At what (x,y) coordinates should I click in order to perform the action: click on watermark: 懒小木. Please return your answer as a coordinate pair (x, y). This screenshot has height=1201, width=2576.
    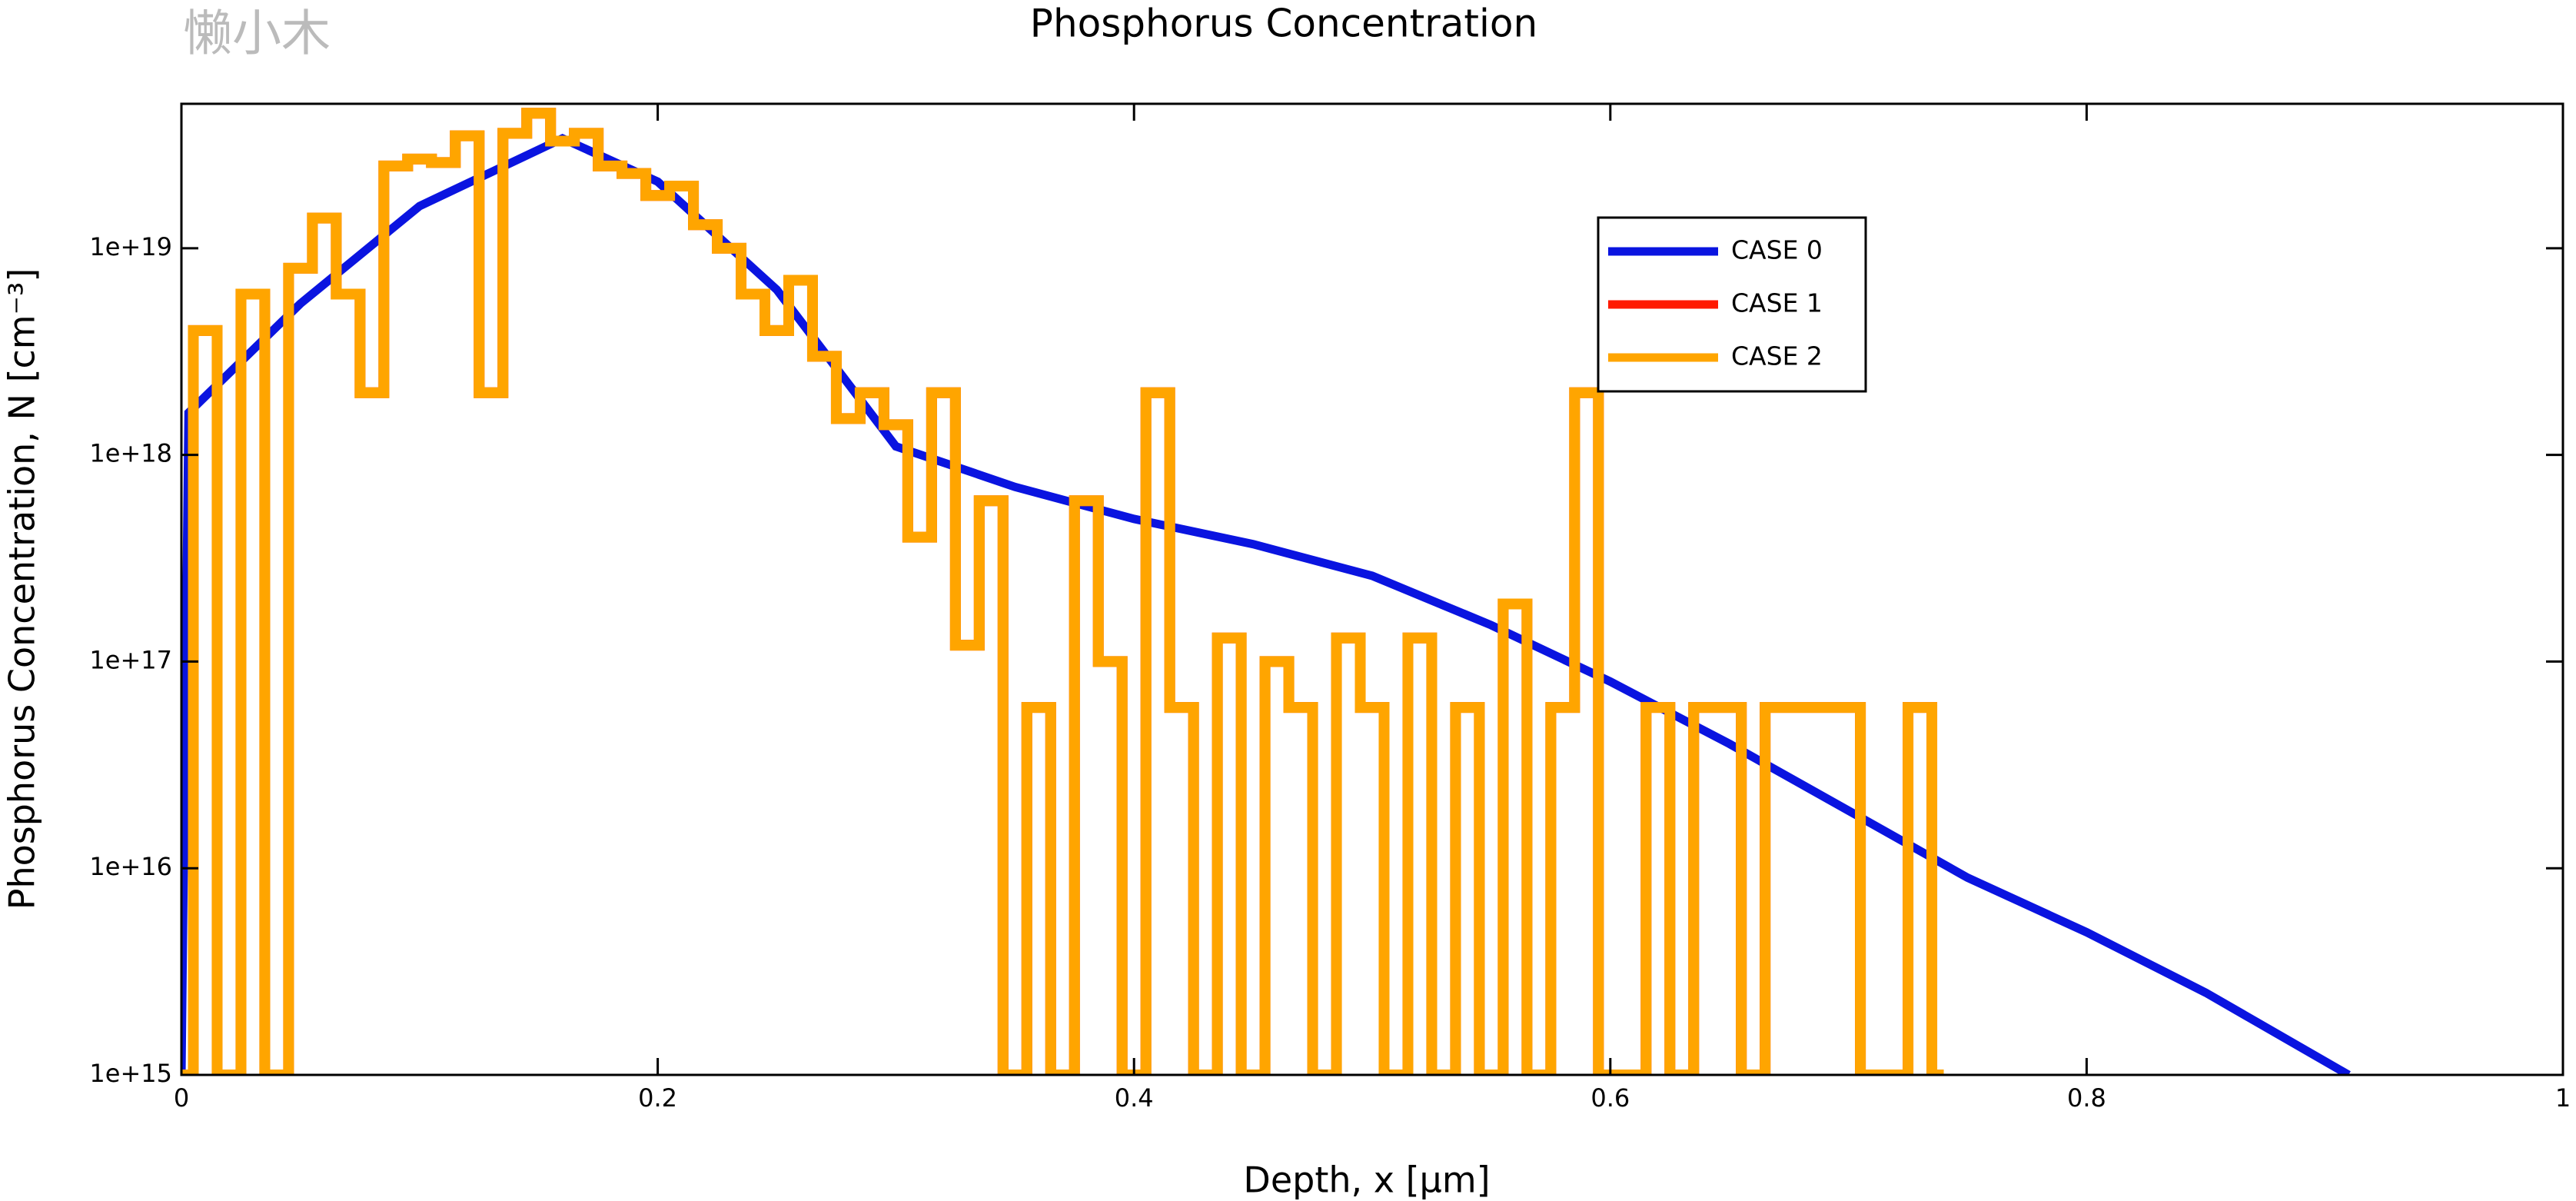
    Looking at the image, I should click on (257, 35).